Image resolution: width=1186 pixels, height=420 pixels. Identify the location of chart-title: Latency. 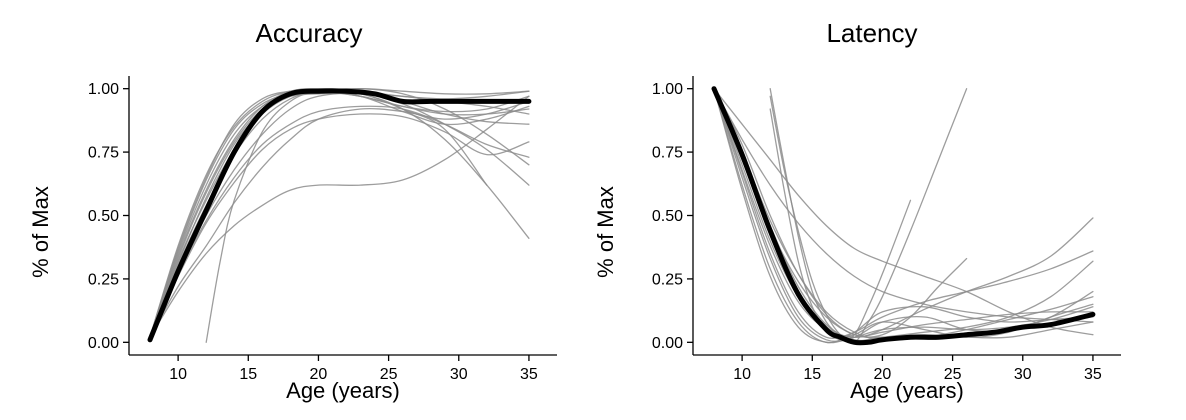
(871, 33).